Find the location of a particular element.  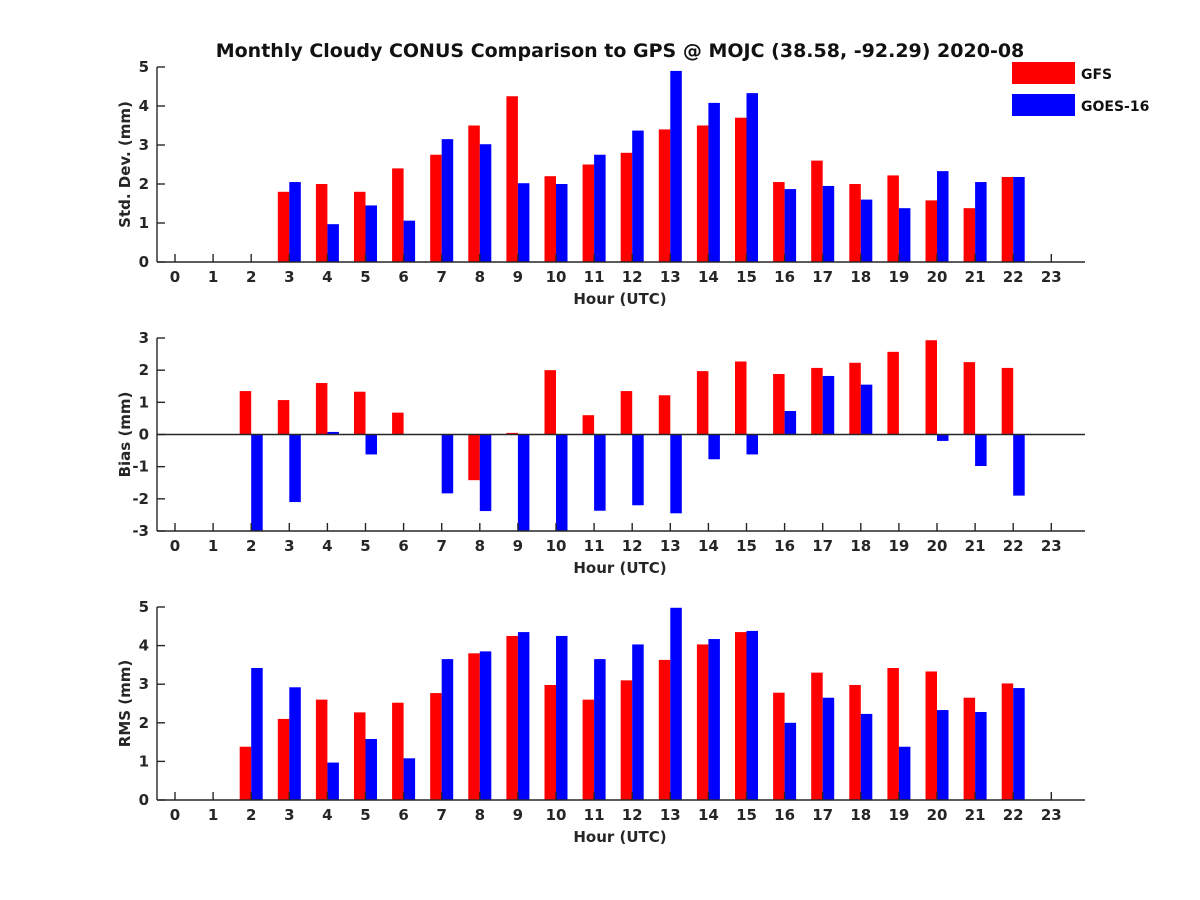

bias-x-tick-label: 5 is located at coordinates (365, 546).